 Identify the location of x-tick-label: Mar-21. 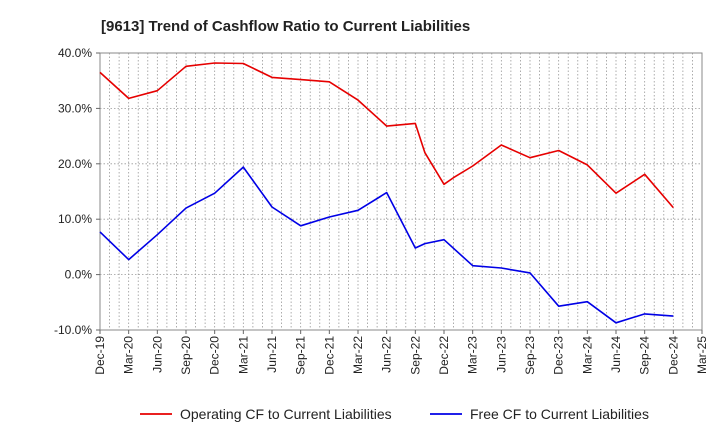
(243, 355).